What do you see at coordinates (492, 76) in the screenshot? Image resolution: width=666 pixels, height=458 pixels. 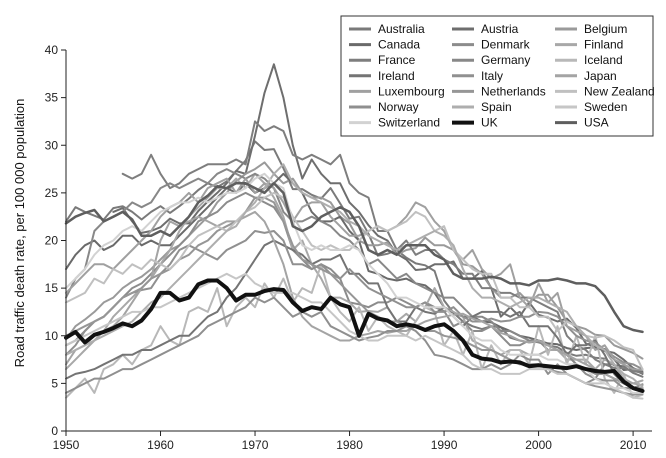 I see `legend-label-italy: Italy` at bounding box center [492, 76].